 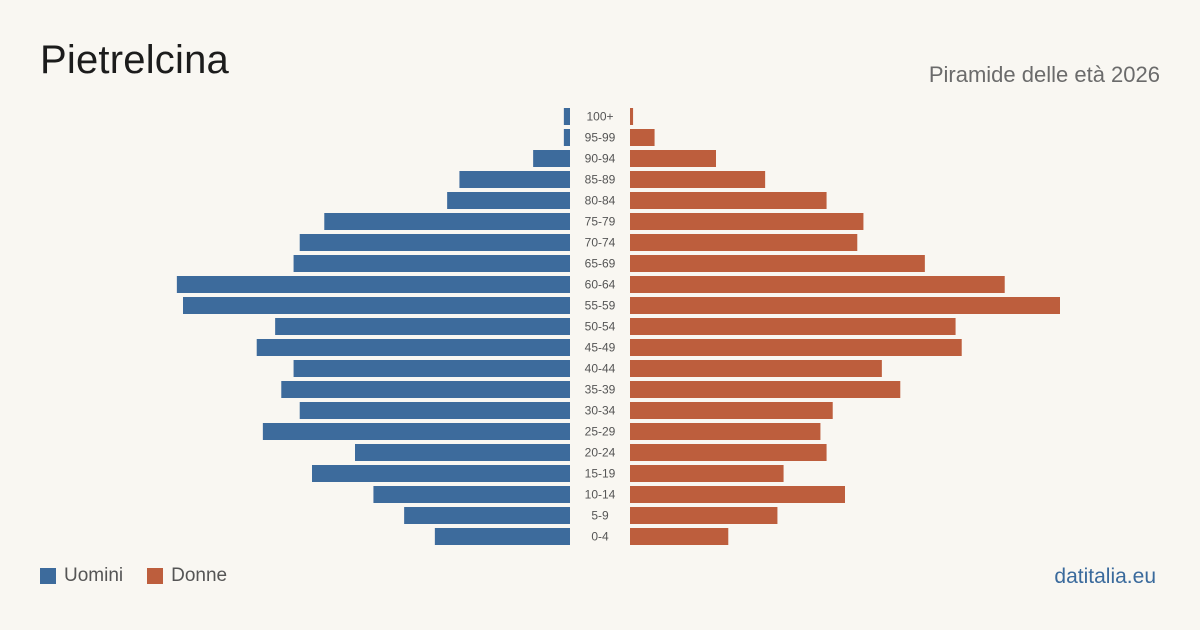 What do you see at coordinates (632, 116) in the screenshot?
I see `bar-women-100+` at bounding box center [632, 116].